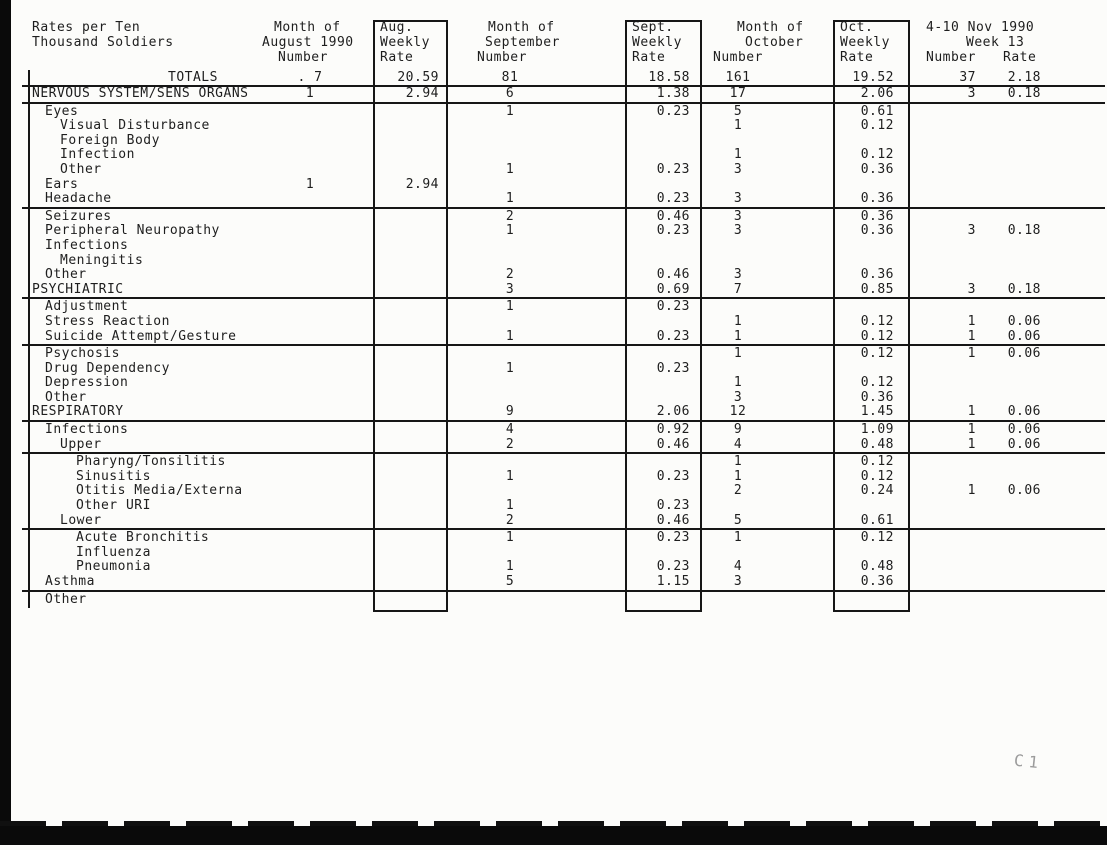  What do you see at coordinates (397, 57) in the screenshot?
I see `col-header-aug-rate-l3: Rate` at bounding box center [397, 57].